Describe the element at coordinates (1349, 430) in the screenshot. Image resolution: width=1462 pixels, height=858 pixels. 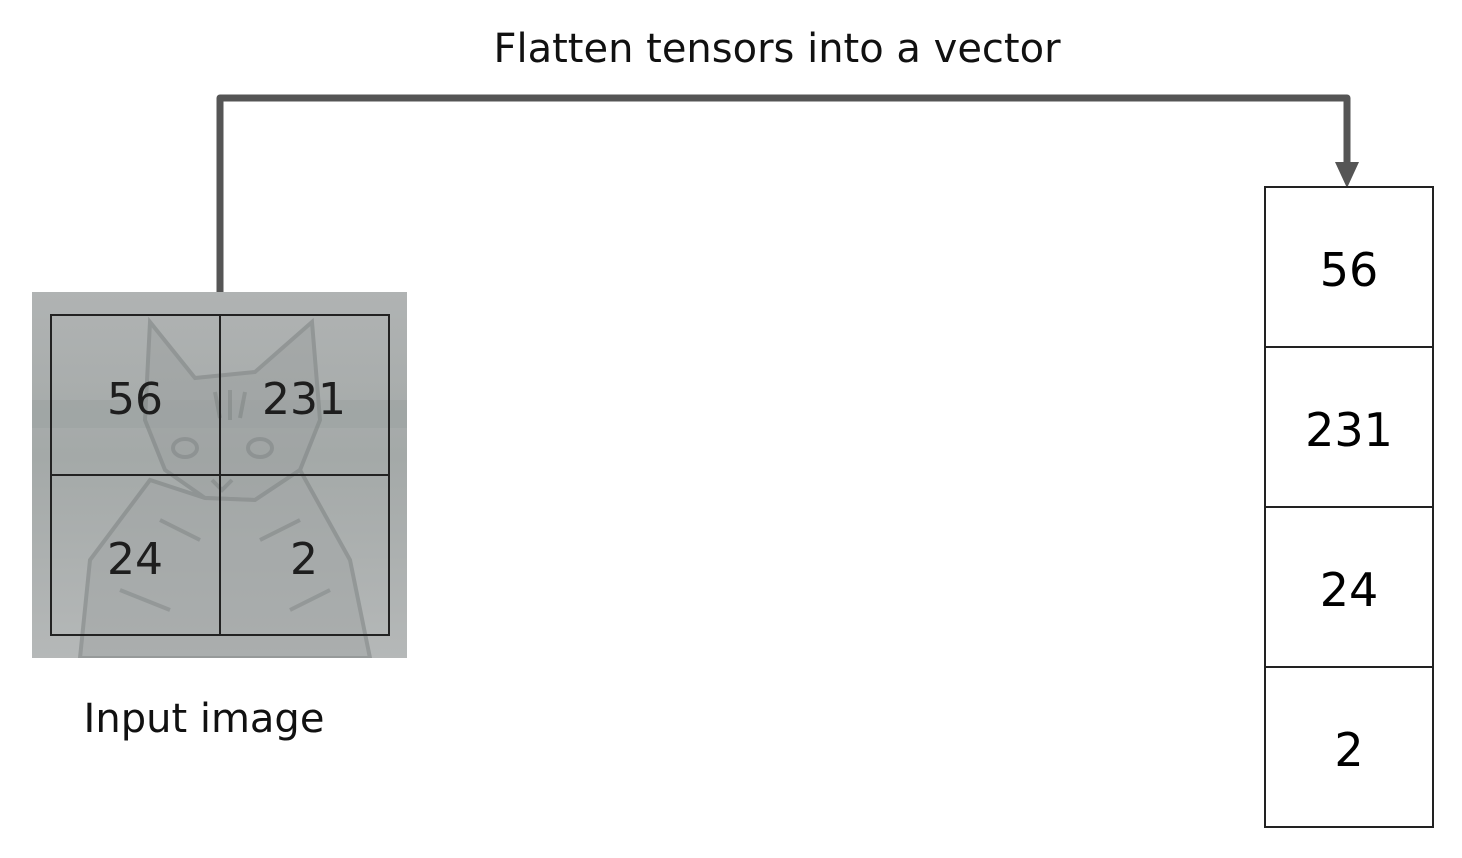
I see `vector-cell-value: 231` at that location.